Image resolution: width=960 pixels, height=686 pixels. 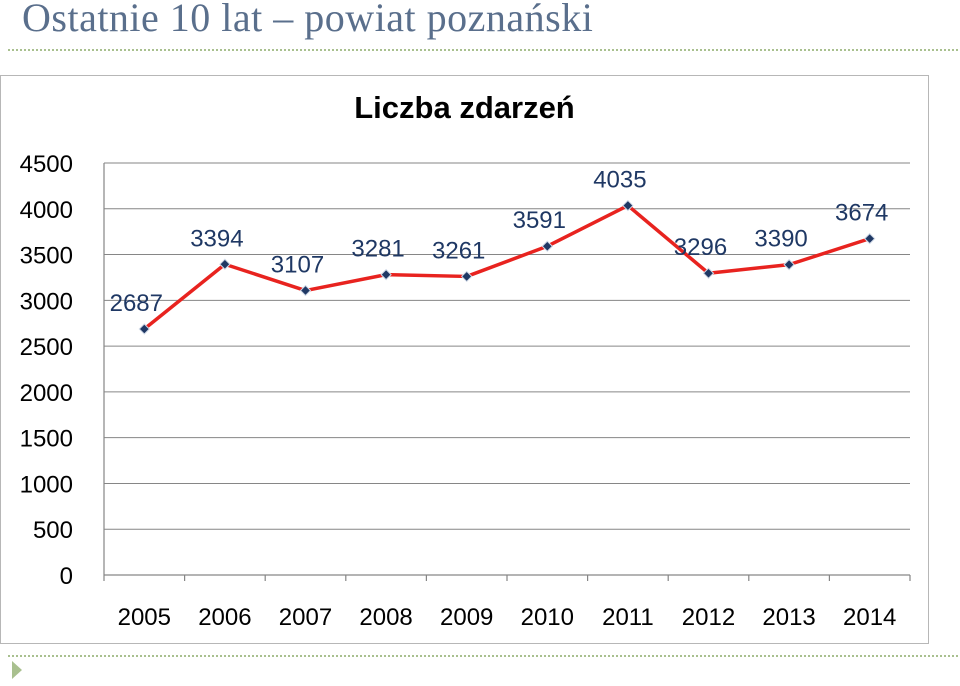 I want to click on x-tick-label: 2007, so click(x=305, y=617).